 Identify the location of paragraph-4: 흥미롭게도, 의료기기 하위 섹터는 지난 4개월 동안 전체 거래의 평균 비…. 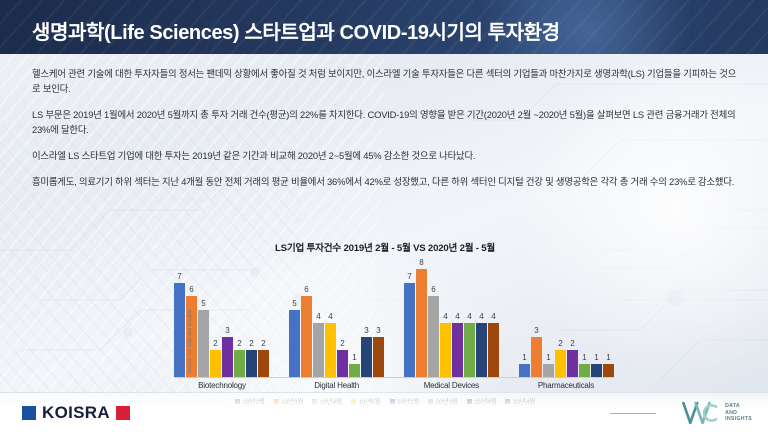
(383, 181).